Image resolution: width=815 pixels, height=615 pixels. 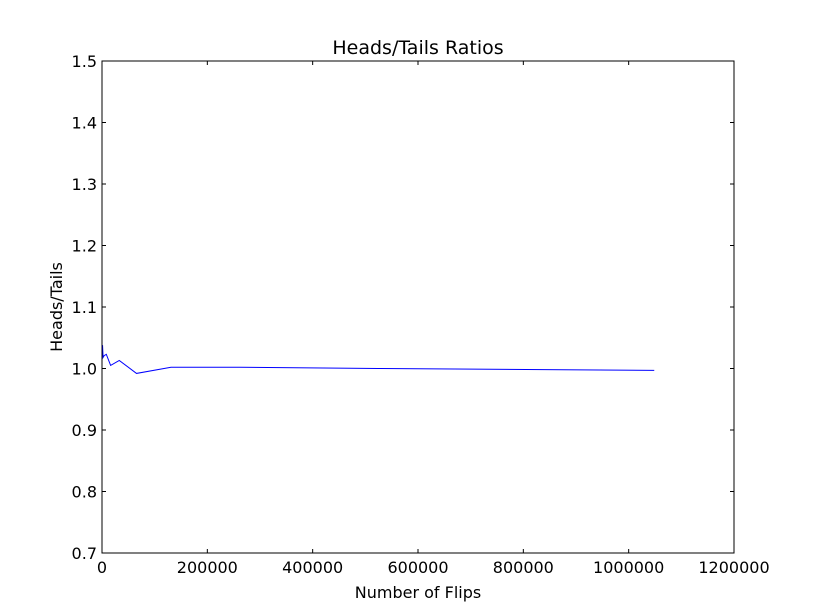 I want to click on y-tick-label: 1.1, so click(x=84, y=307).